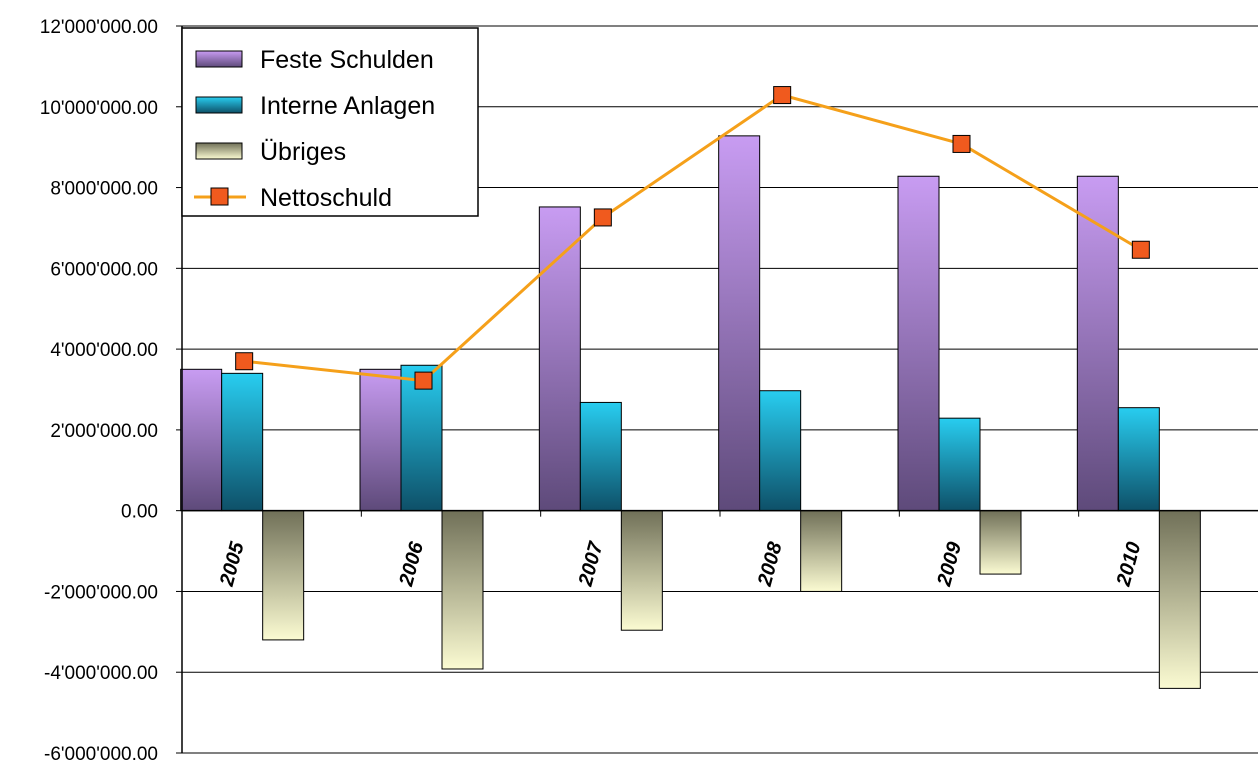 The width and height of the screenshot is (1258, 763). I want to click on bar-feste-schulden-2008, so click(739, 323).